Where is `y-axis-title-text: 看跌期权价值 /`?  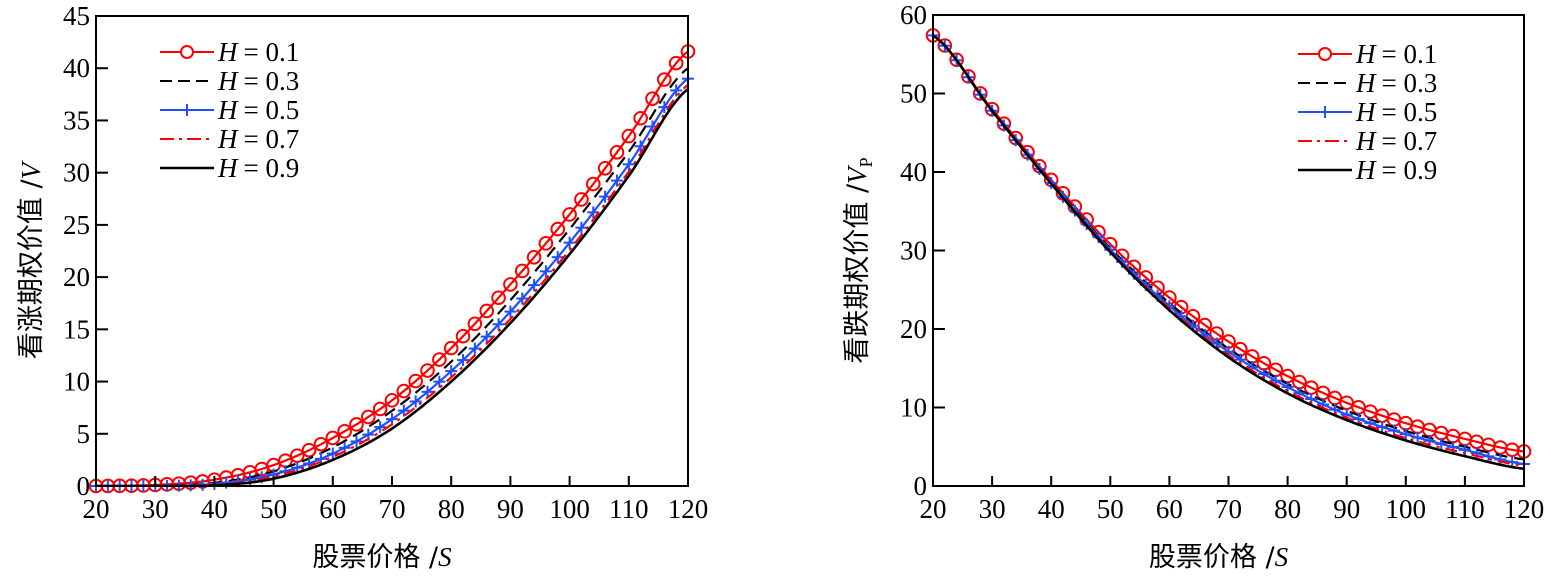 y-axis-title-text: 看跌期权价值 / is located at coordinates (857, 273).